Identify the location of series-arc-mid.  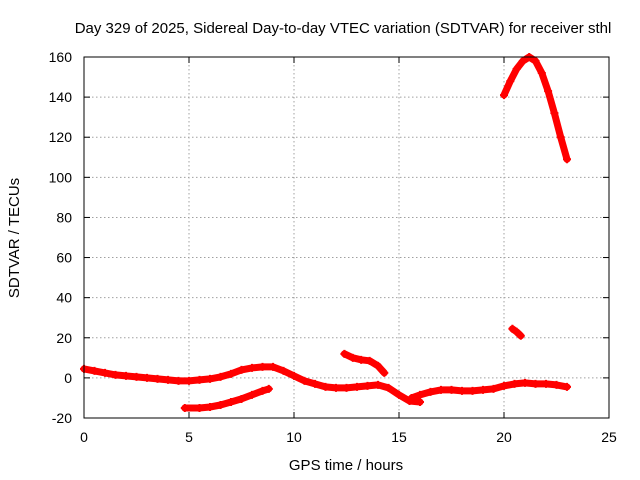
(364, 363).